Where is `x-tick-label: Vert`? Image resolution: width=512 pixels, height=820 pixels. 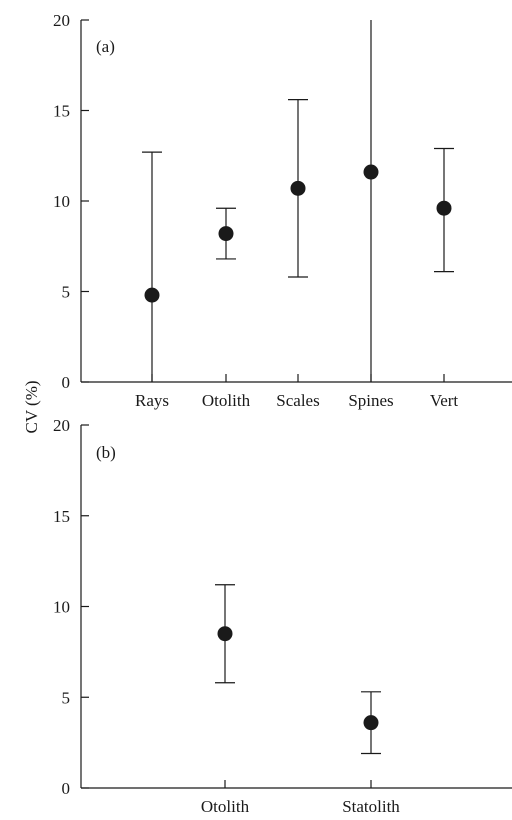 x-tick-label: Vert is located at coordinates (444, 400).